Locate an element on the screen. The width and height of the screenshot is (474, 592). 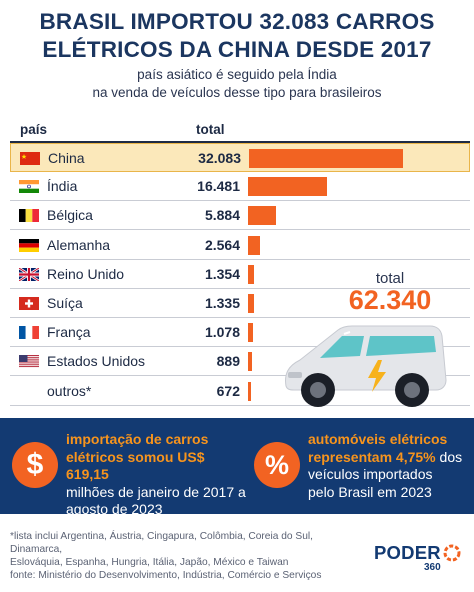
chart-row: China 32.083 is located at coordinates (240, 157).